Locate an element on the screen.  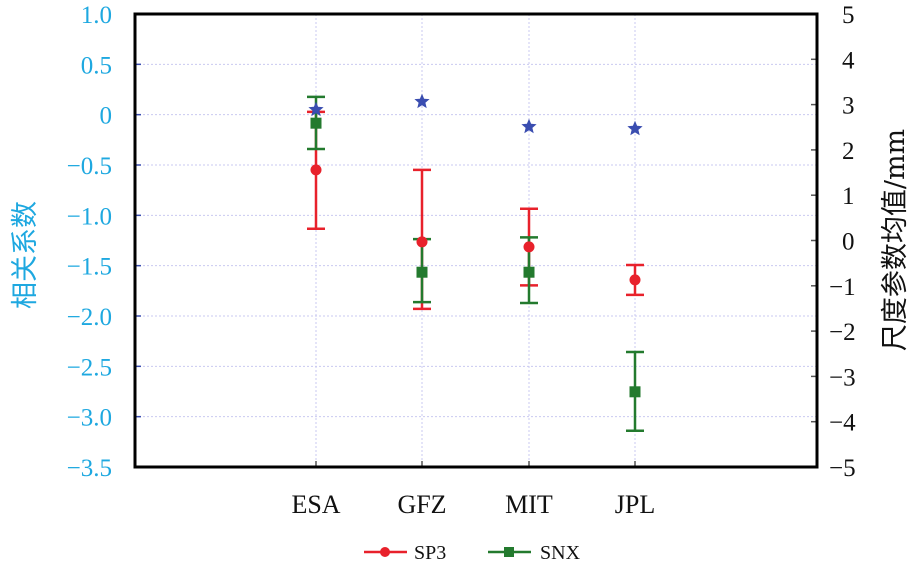
legend: SP3 SNX is located at coordinates (472, 553).